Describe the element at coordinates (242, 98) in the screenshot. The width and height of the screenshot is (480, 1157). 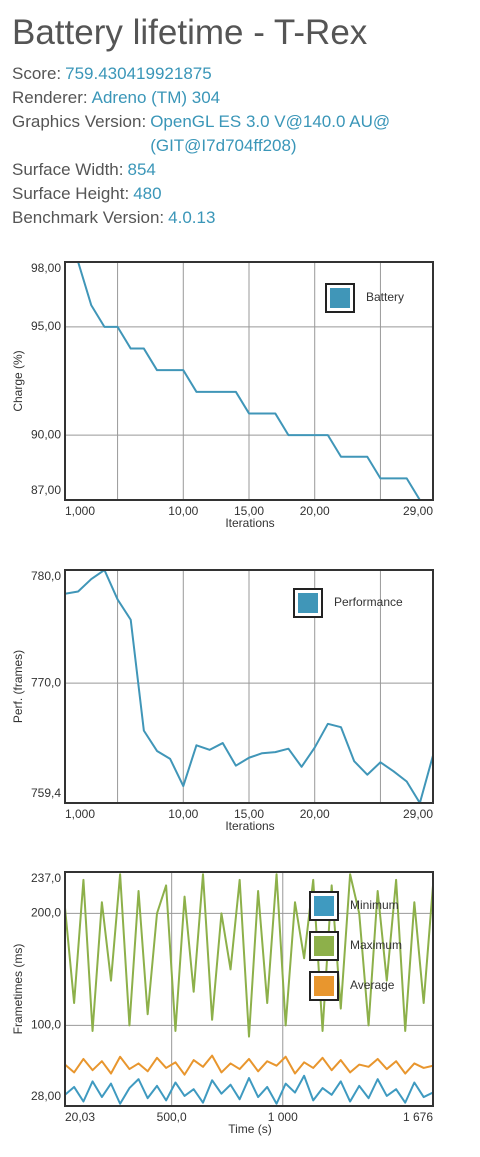
I see `info-row: Renderer: Adreno (TM) 304` at that location.